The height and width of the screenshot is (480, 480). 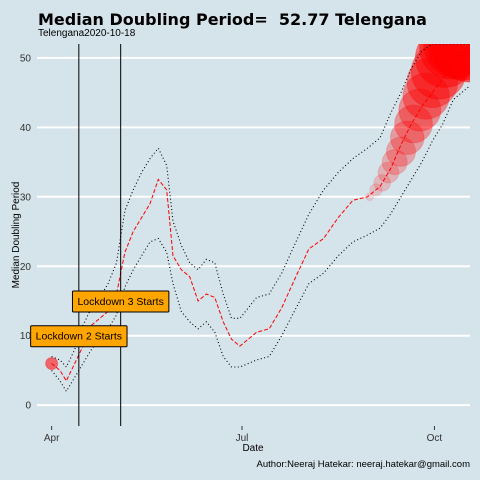 What do you see at coordinates (28, 406) in the screenshot?
I see `y-tick-label-0: 0` at bounding box center [28, 406].